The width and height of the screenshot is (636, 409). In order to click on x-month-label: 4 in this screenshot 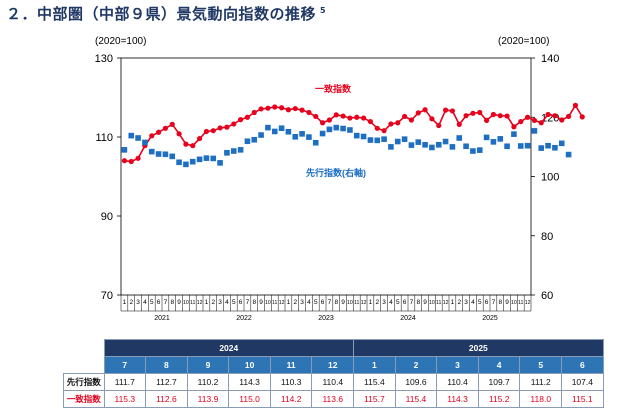, I will do `click(145, 302)`.